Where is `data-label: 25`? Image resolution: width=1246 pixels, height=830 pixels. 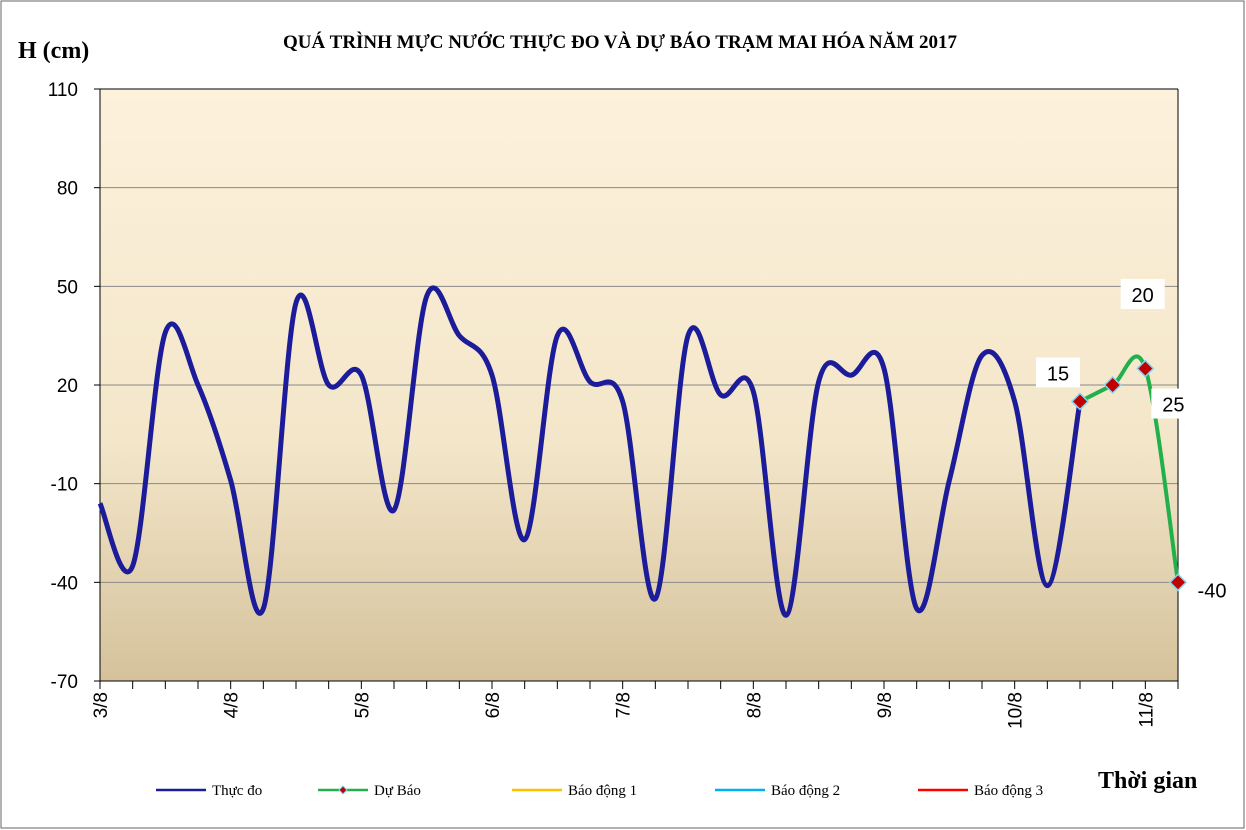 data-label: 25 is located at coordinates (1173, 406).